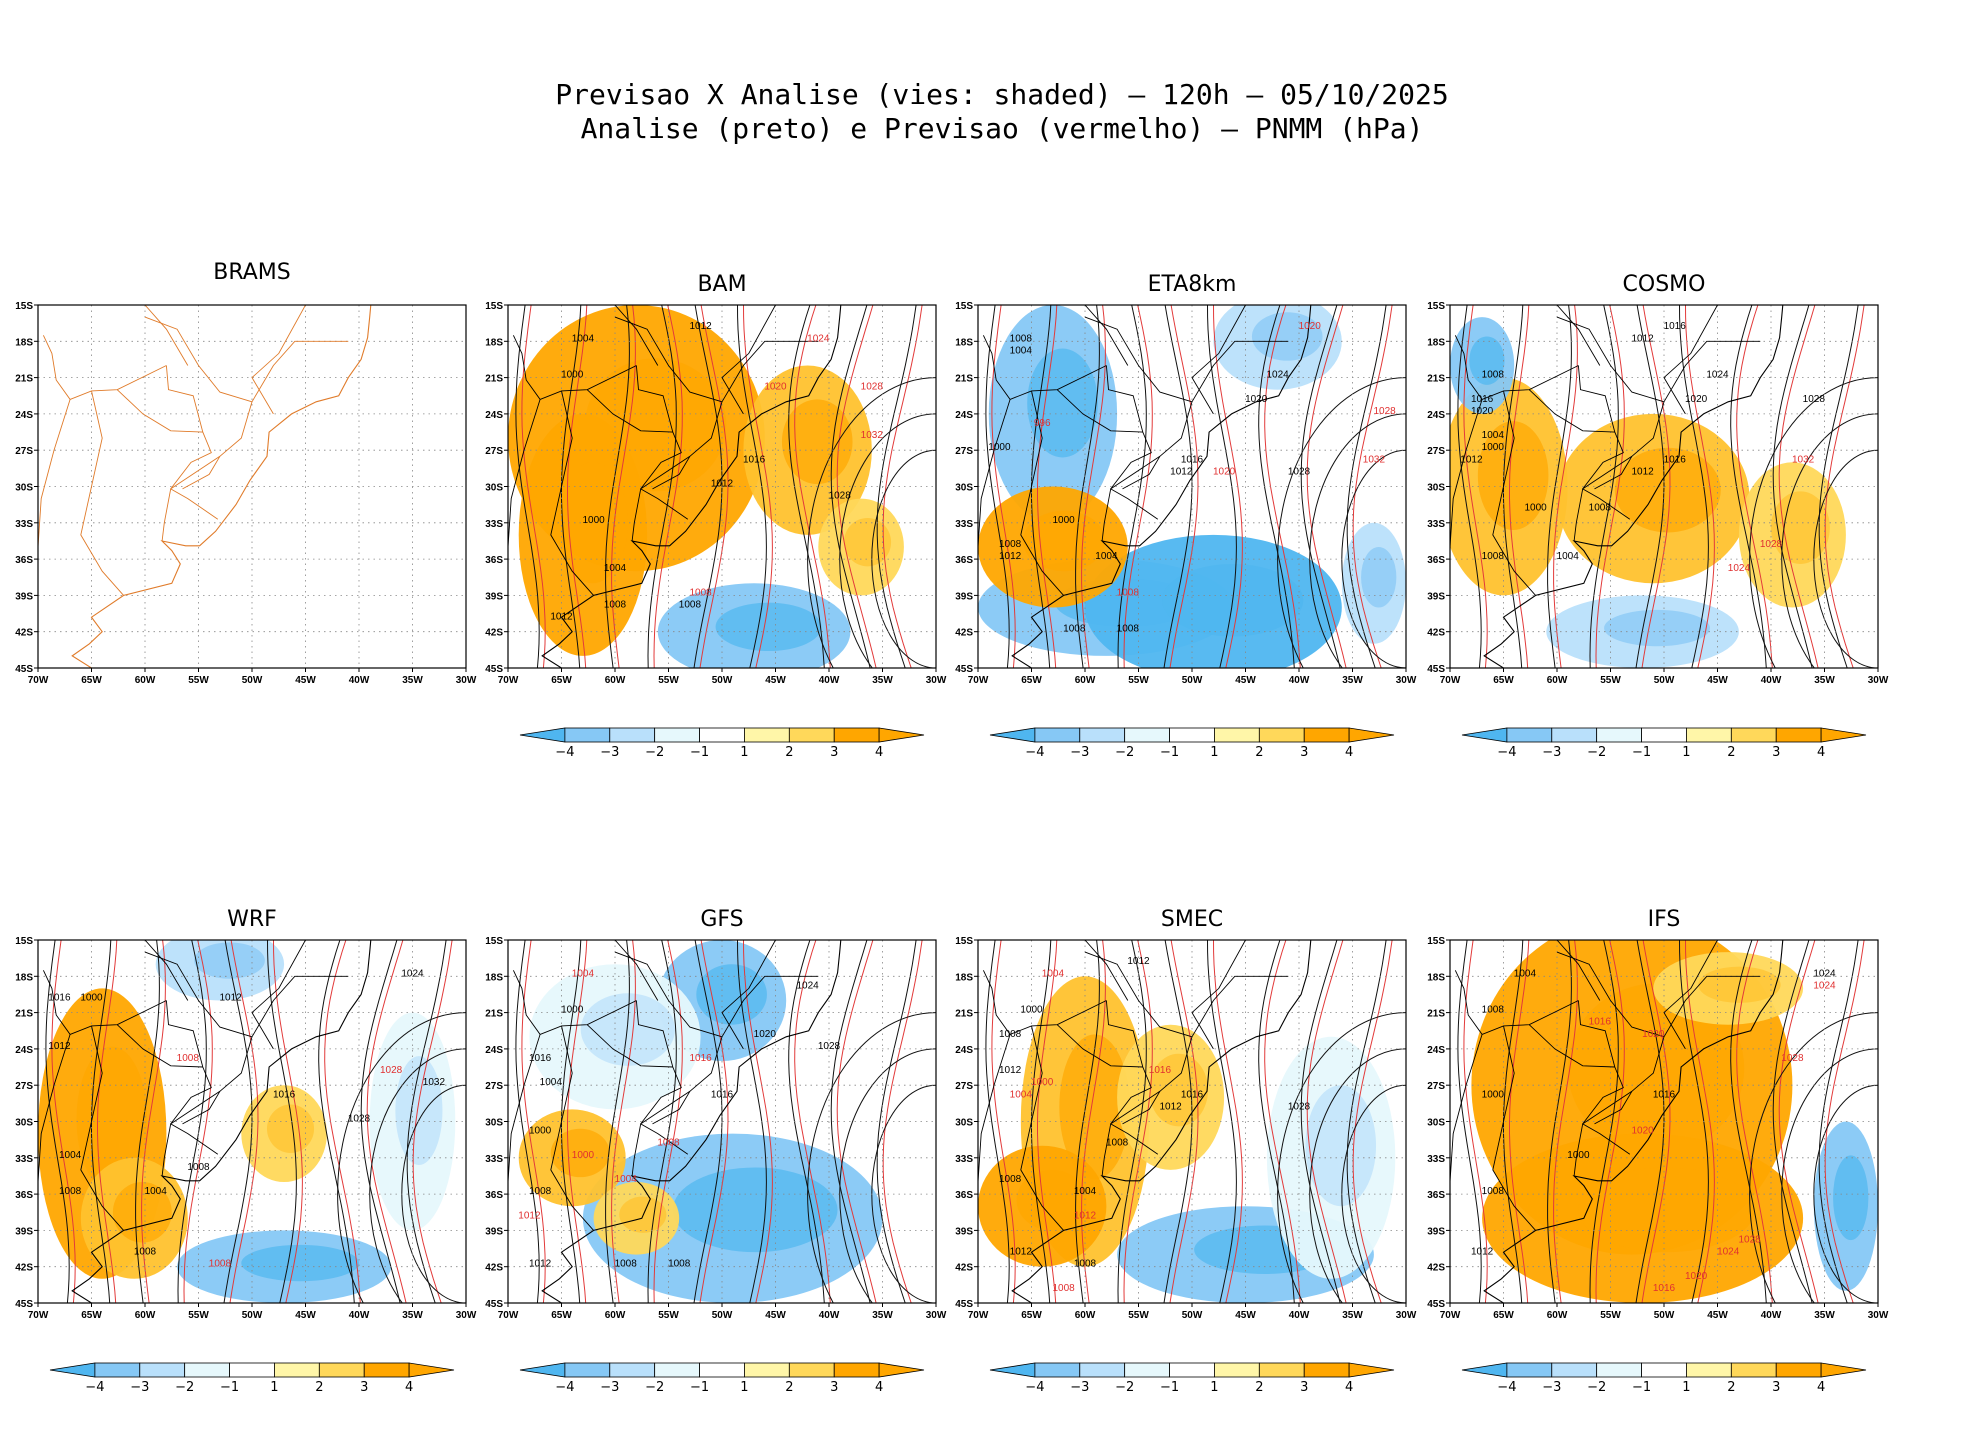 Image resolution: width=1964 pixels, height=1436 pixels. What do you see at coordinates (1824, 680) in the screenshot?
I see `lon-tick-label: 35W` at bounding box center [1824, 680].